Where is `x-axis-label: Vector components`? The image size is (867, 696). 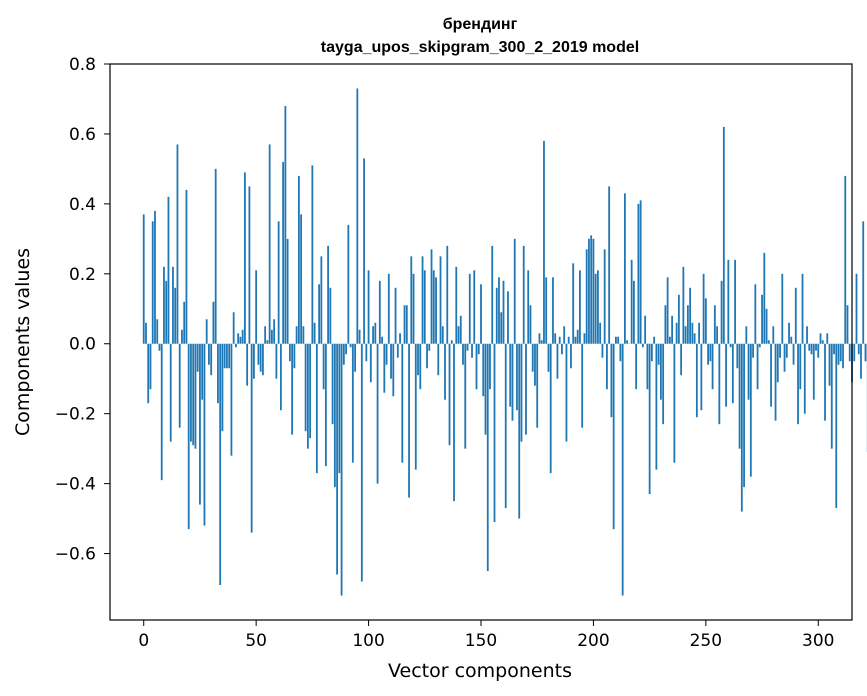 x-axis-label: Vector components is located at coordinates (480, 671).